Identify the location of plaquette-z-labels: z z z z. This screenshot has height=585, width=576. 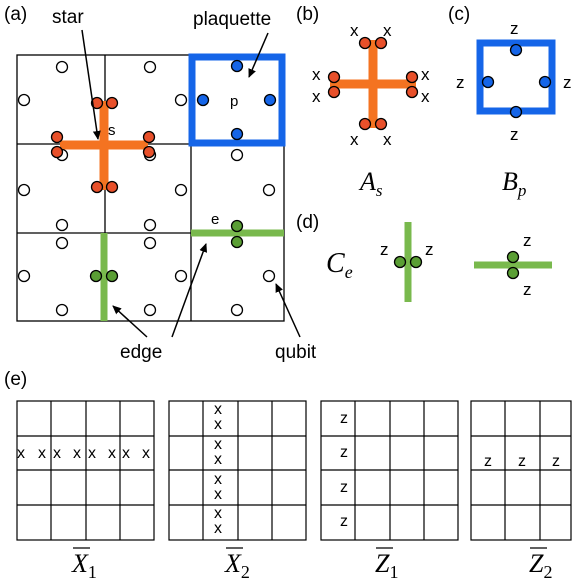
(514, 81).